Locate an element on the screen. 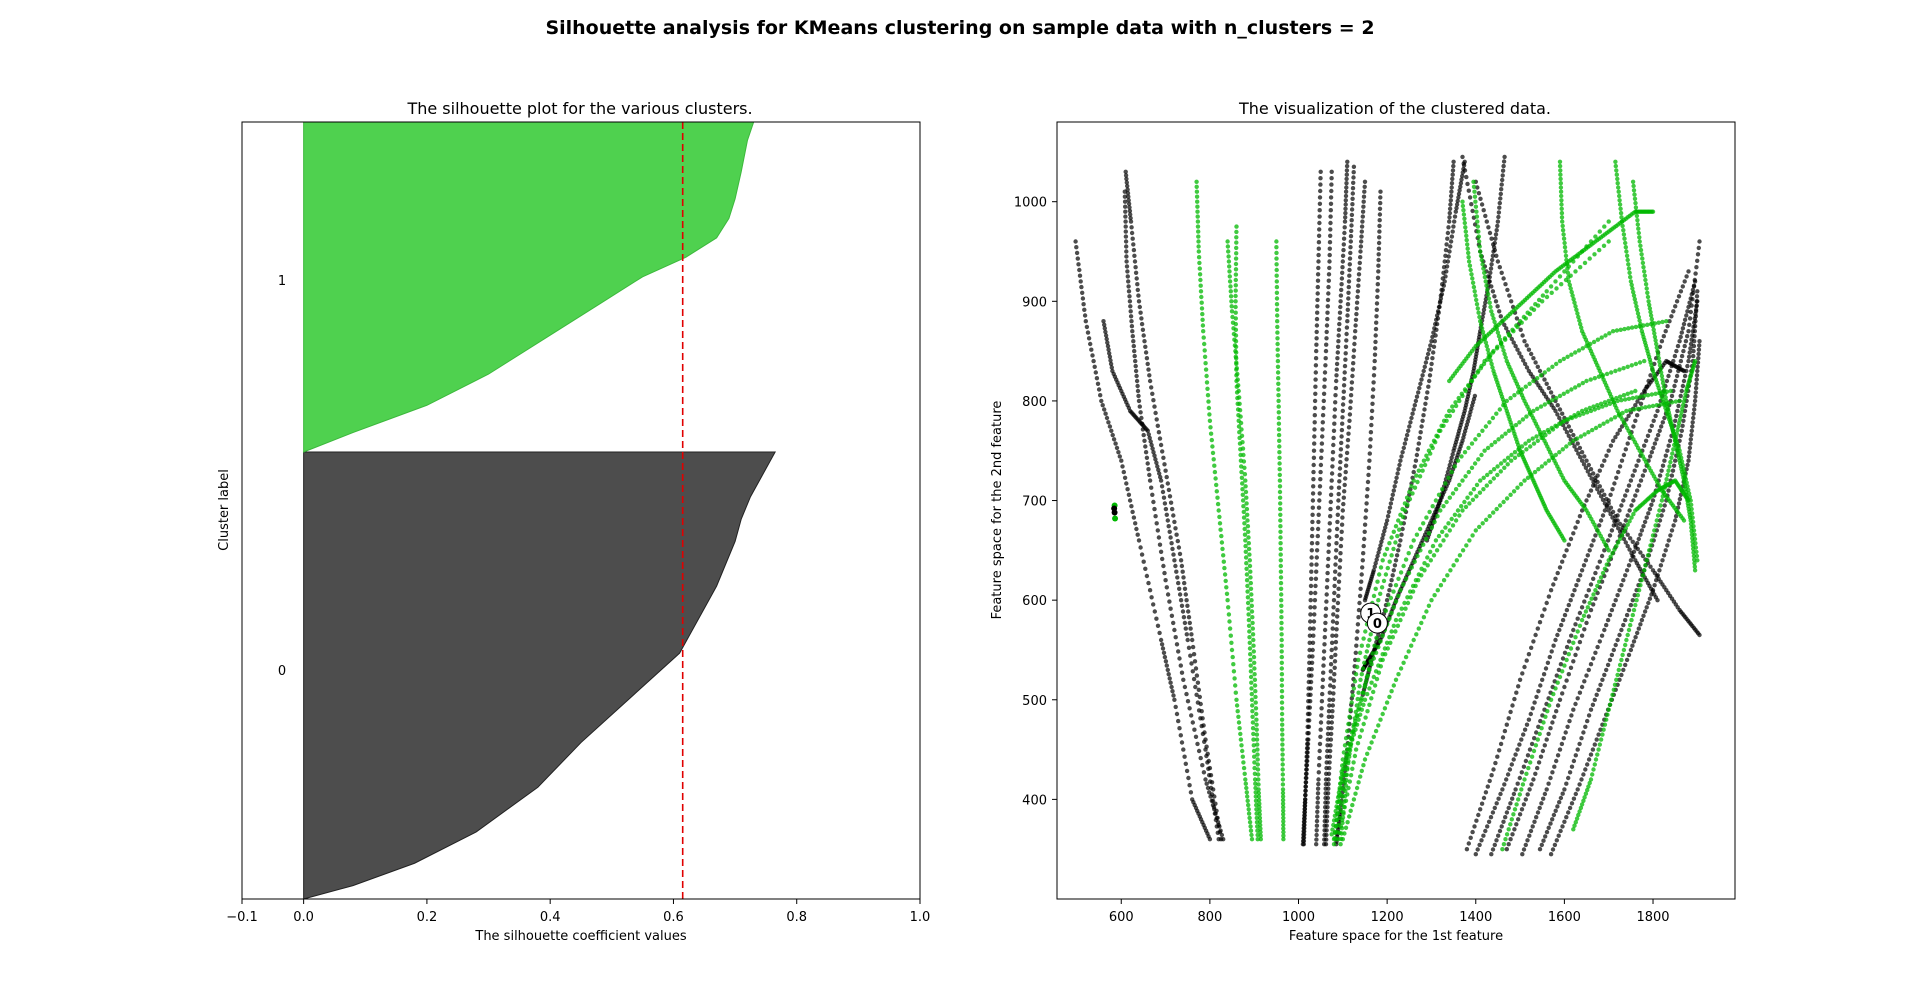 Image resolution: width=1920 pixels, height=1006 pixels. silhouette-xtick-label: −0.1 is located at coordinates (242, 917).